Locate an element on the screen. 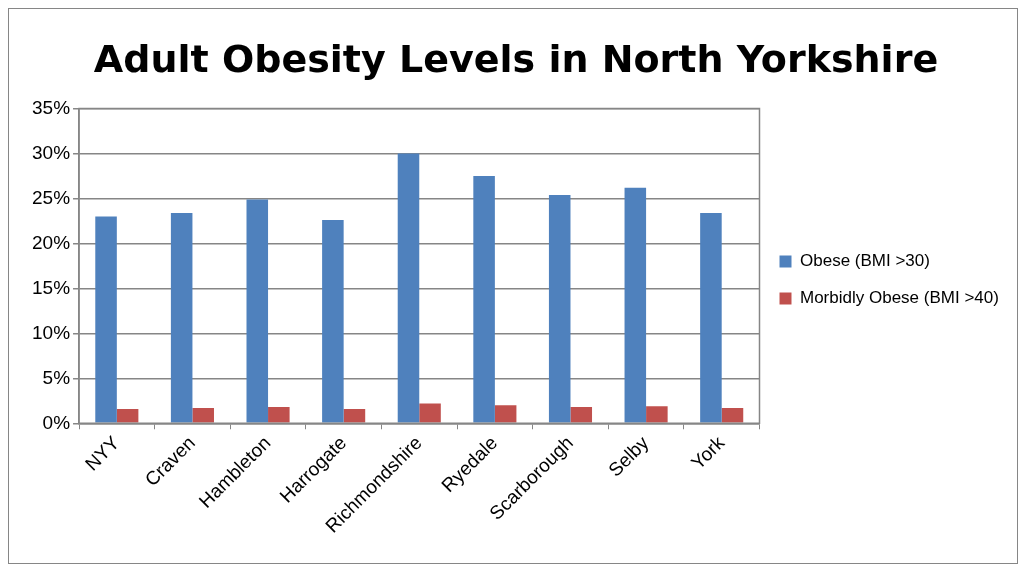  x-tick-label: York is located at coordinates (707, 452).